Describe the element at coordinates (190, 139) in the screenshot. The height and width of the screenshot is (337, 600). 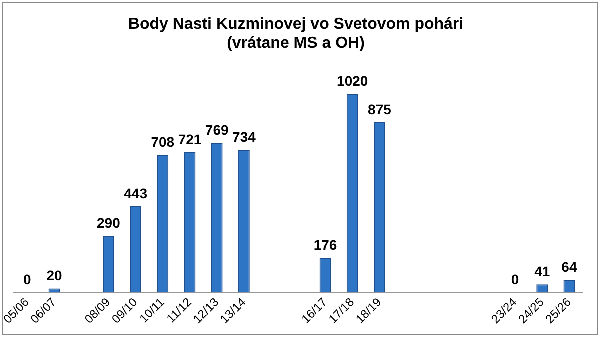
I see `data-label: 721` at that location.